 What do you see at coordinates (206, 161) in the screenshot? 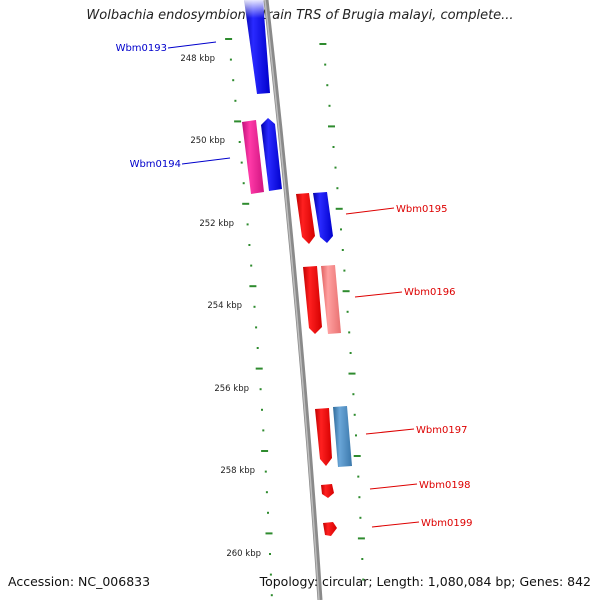
I see `leader-line-wbm0194` at bounding box center [206, 161].